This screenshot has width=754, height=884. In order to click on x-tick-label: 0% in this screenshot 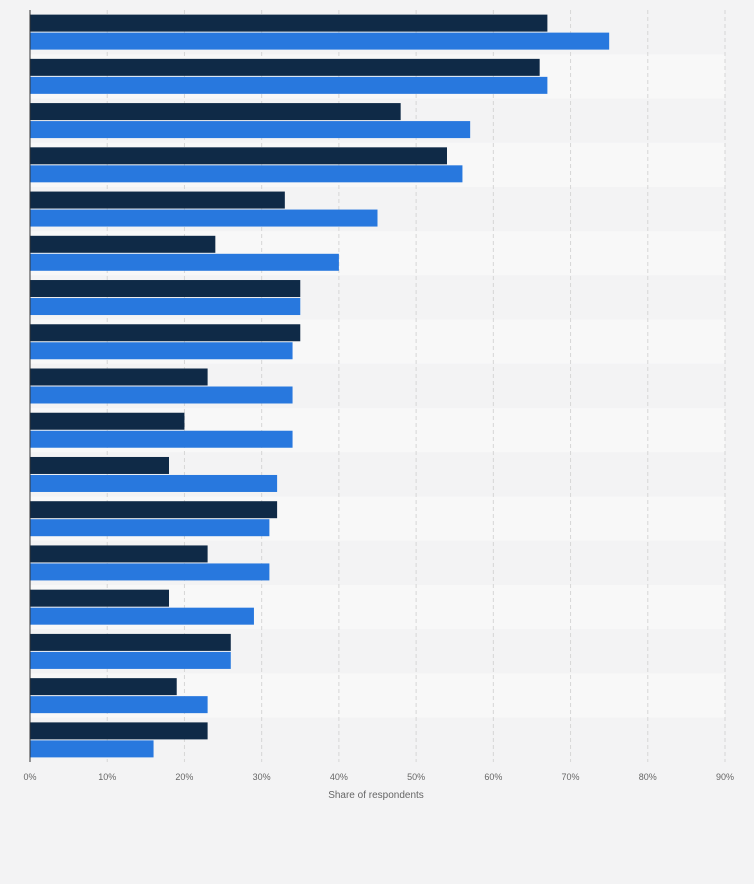, I will do `click(29, 777)`.